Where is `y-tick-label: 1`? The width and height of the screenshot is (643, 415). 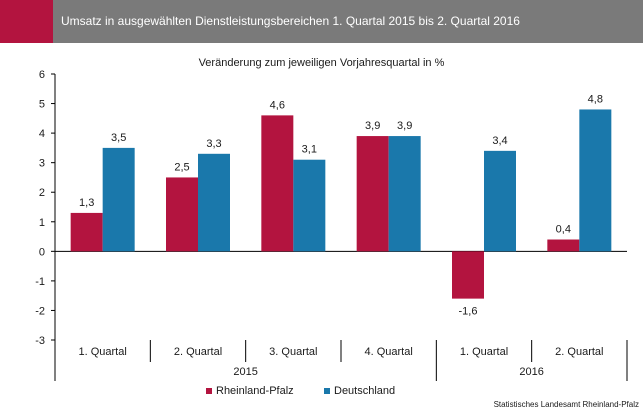
y-tick-label: 1 is located at coordinates (42, 223).